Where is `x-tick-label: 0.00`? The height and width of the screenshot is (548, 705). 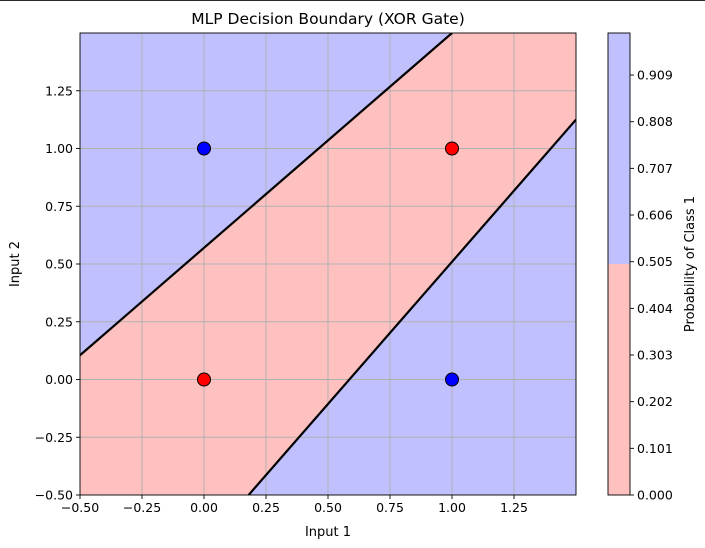 x-tick-label: 0.00 is located at coordinates (204, 507).